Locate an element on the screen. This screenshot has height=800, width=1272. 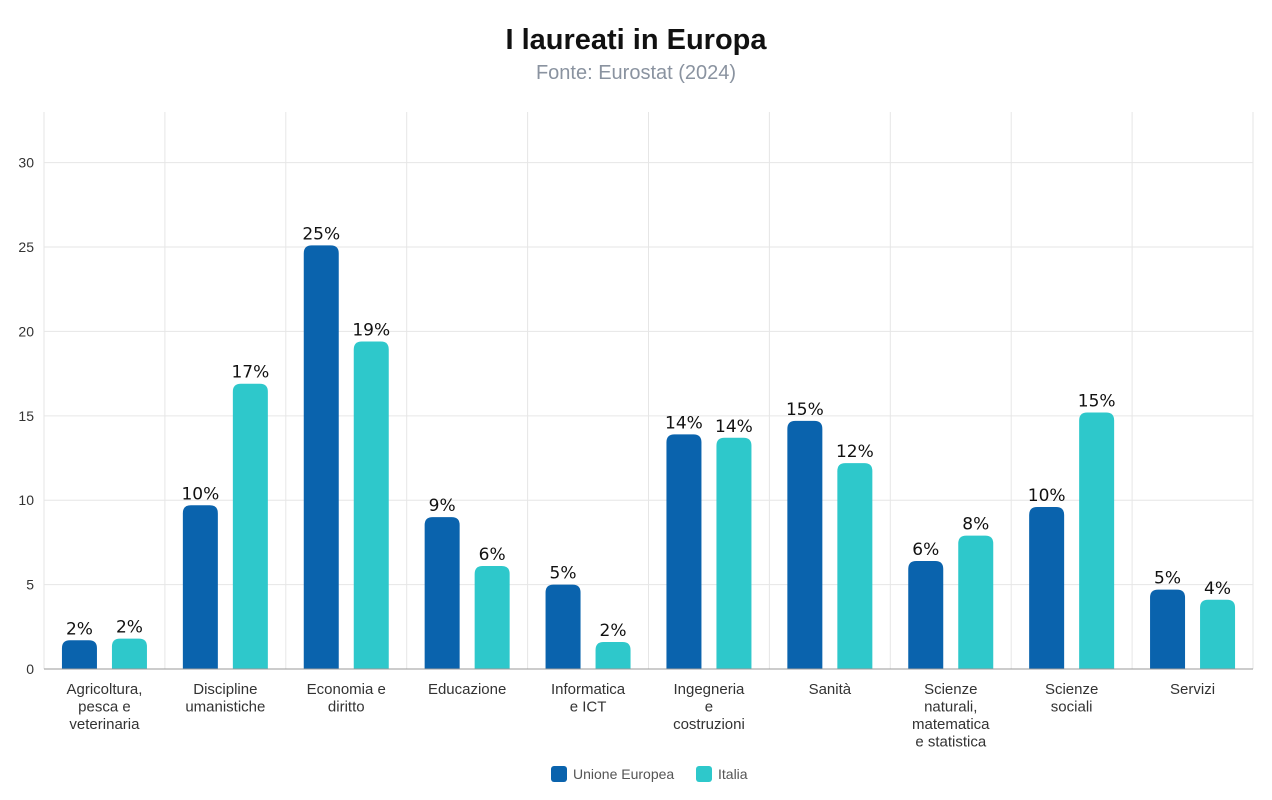
y-tick-label: 30 is located at coordinates (26, 163).